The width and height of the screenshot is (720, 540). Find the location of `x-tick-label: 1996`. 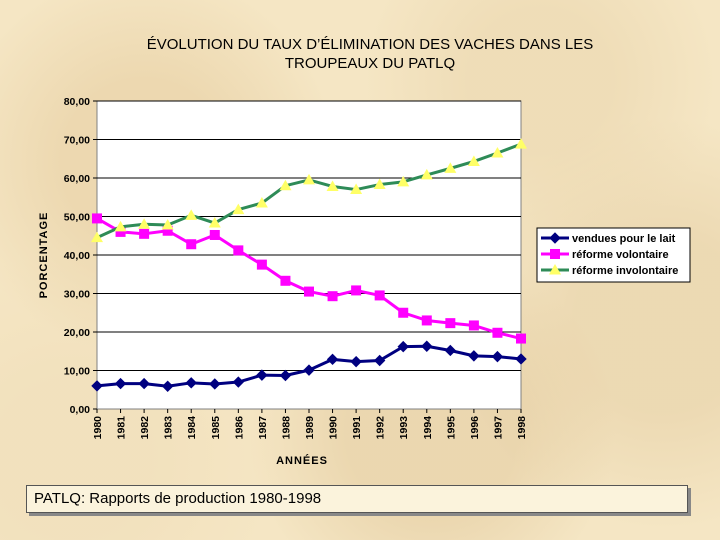

x-tick-label: 1996 is located at coordinates (475, 428).